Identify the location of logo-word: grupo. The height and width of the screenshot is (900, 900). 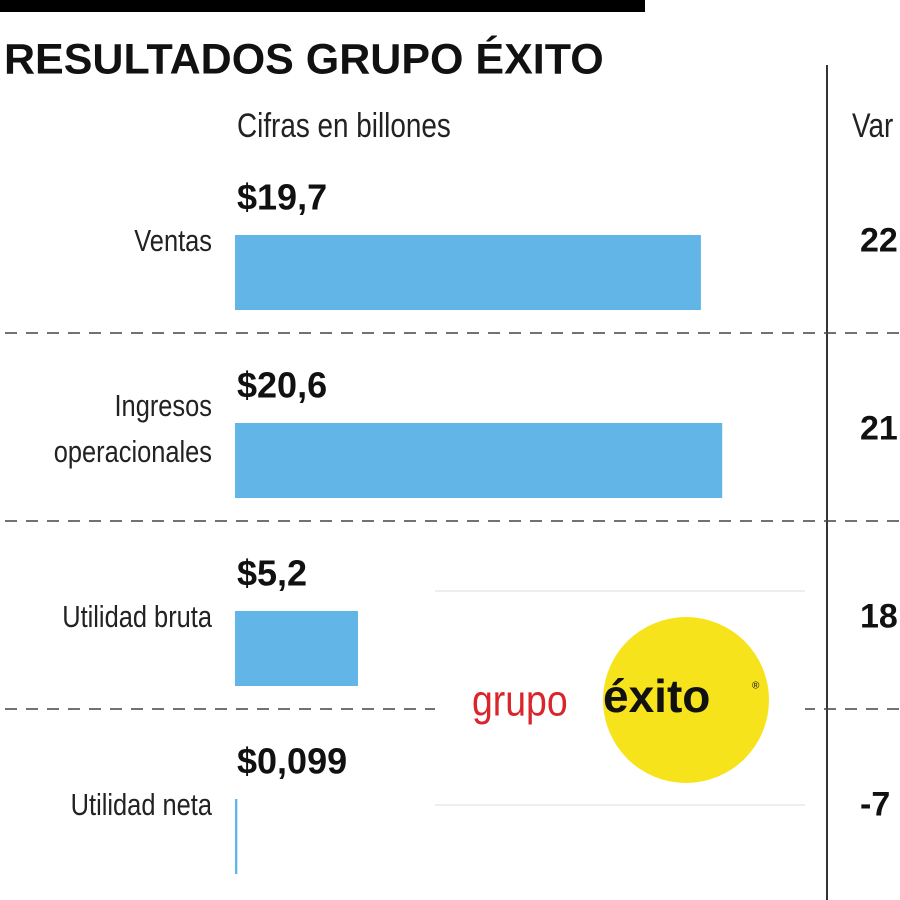
(520, 701).